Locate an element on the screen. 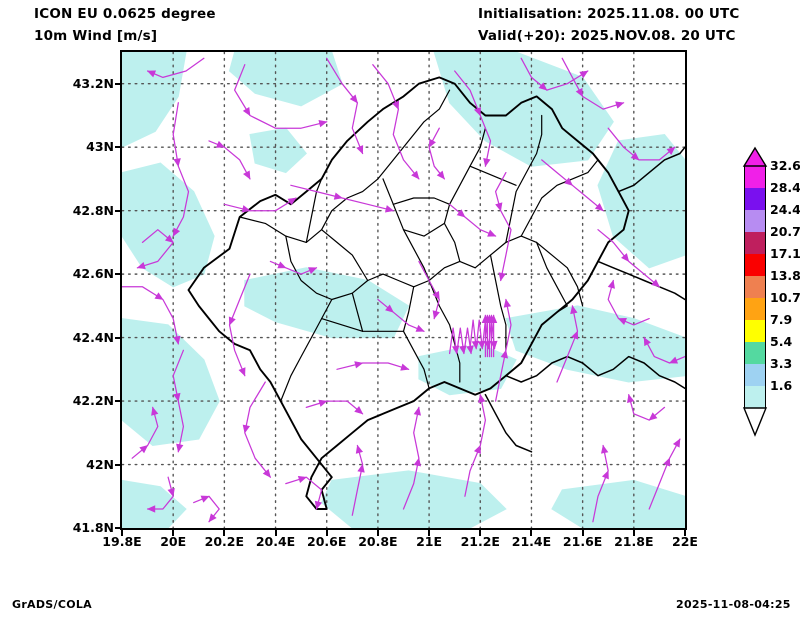 The image size is (800, 618). lon-tick-label: 21.4E is located at coordinates (531, 541).